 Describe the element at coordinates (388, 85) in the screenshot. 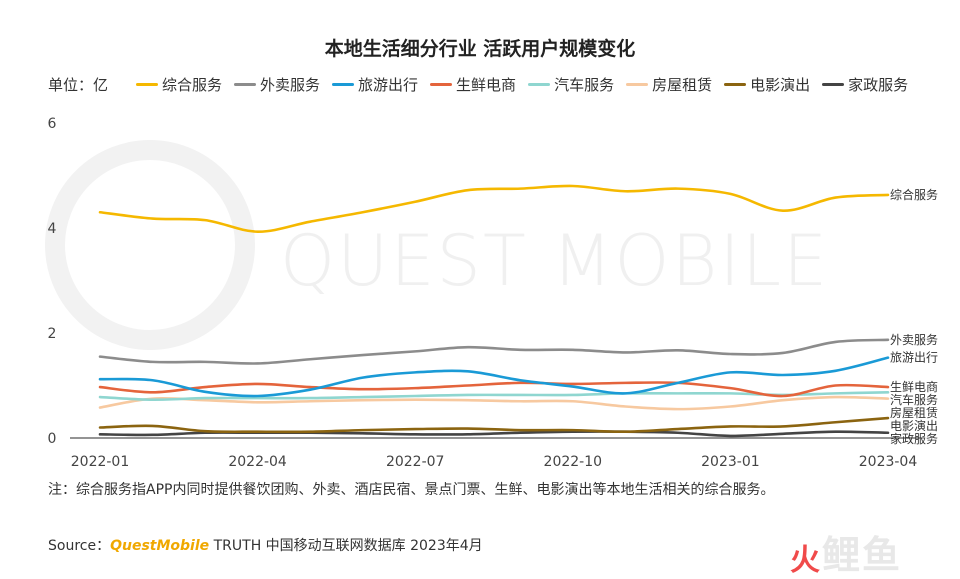

I see `legend-label: 旅游出行` at that location.